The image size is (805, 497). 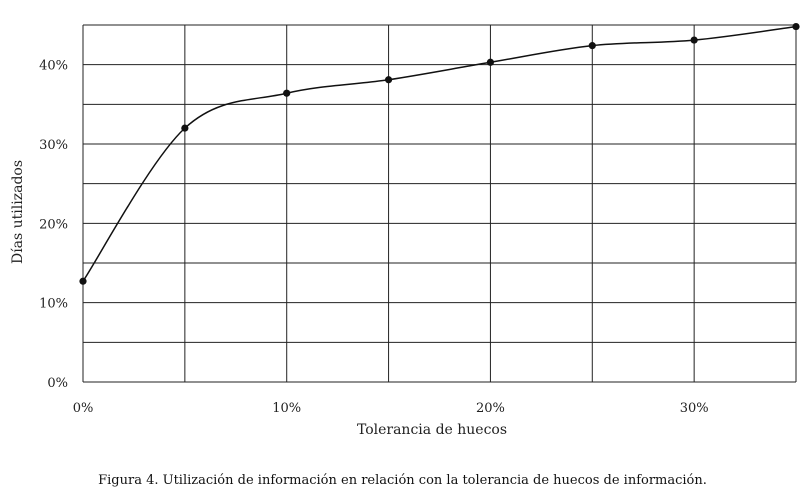 I want to click on y-tick-label: 0%, so click(x=57, y=383).